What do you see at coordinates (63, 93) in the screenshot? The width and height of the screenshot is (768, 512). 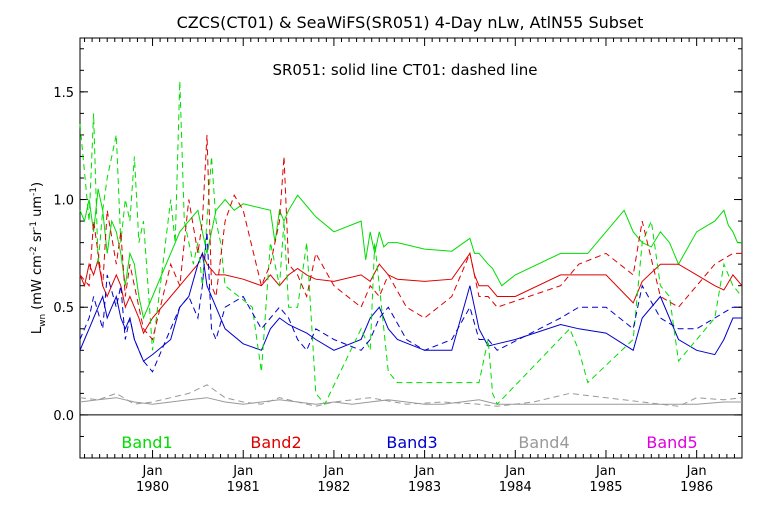 I see `y-tick-label: 1.5` at bounding box center [63, 93].